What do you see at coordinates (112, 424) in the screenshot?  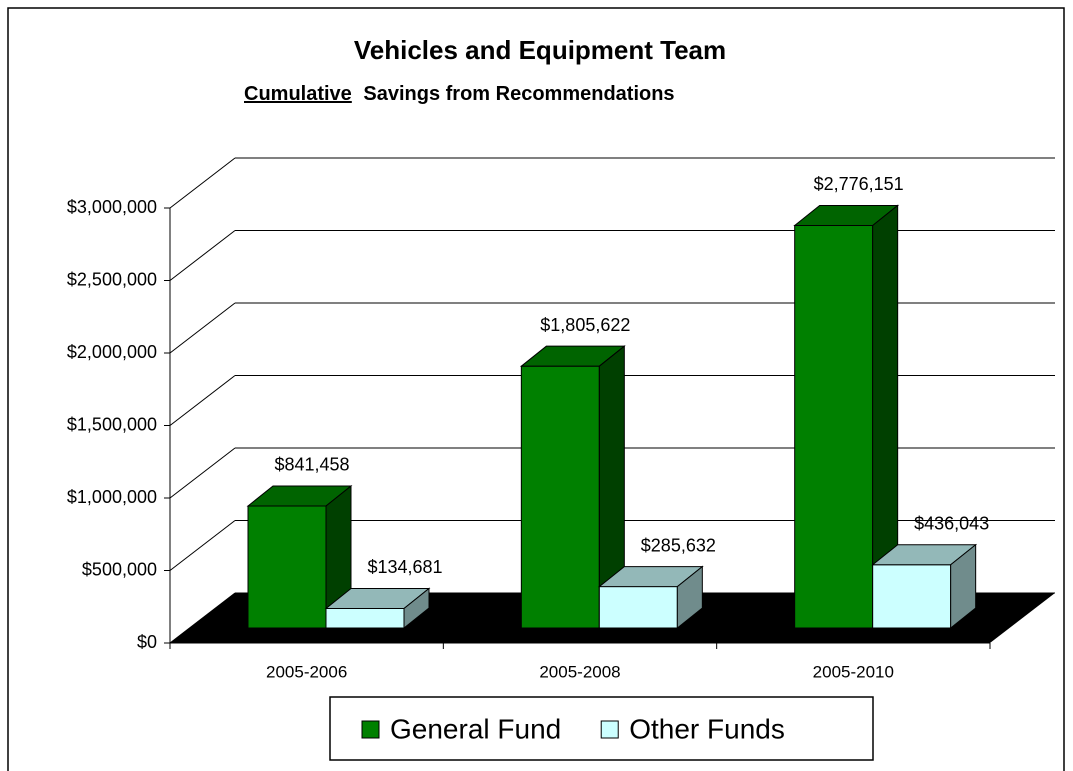 I see `y-tick-label: $1,500,000` at bounding box center [112, 424].